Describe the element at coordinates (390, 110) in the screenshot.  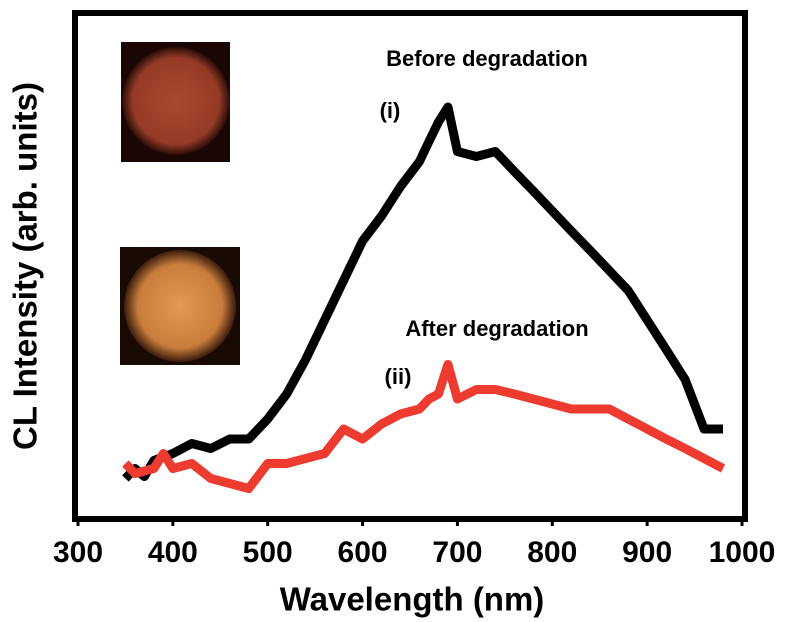
I see `annotation: (i)` at that location.